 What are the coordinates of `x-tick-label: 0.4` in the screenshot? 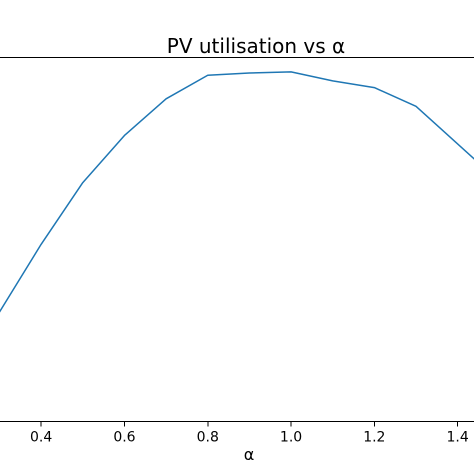 It's located at (41, 438).